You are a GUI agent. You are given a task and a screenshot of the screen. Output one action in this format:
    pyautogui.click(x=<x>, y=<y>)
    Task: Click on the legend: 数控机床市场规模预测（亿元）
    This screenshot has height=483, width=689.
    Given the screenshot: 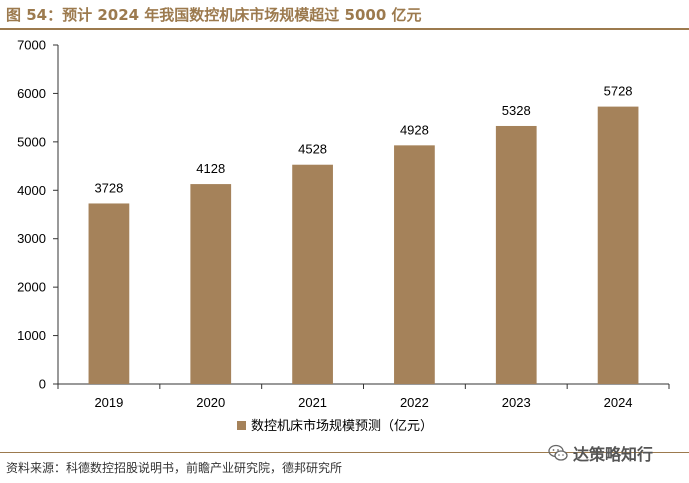 What is the action you would take?
    pyautogui.click(x=335, y=426)
    